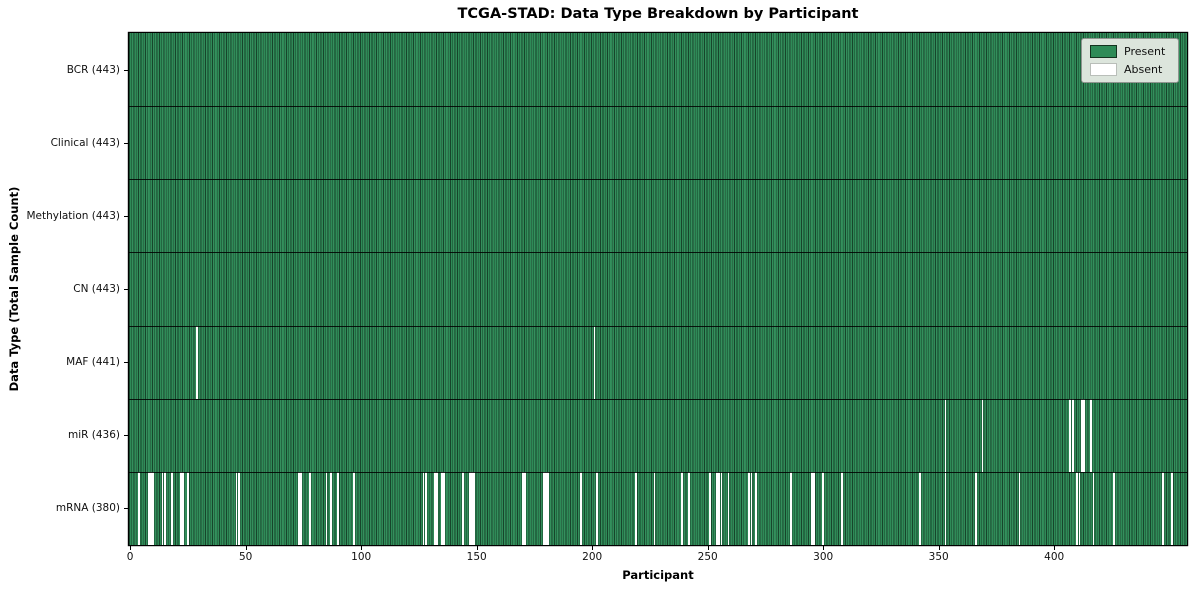 The image size is (1200, 600). I want to click on heatmap-row-methylation, so click(658, 216).